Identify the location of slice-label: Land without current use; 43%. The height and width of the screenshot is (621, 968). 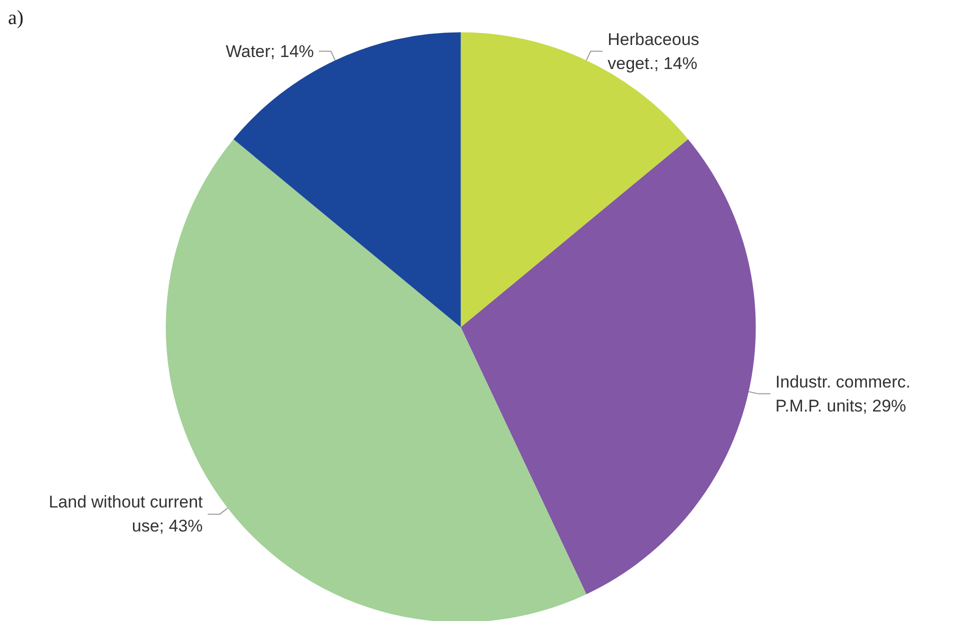
(126, 514).